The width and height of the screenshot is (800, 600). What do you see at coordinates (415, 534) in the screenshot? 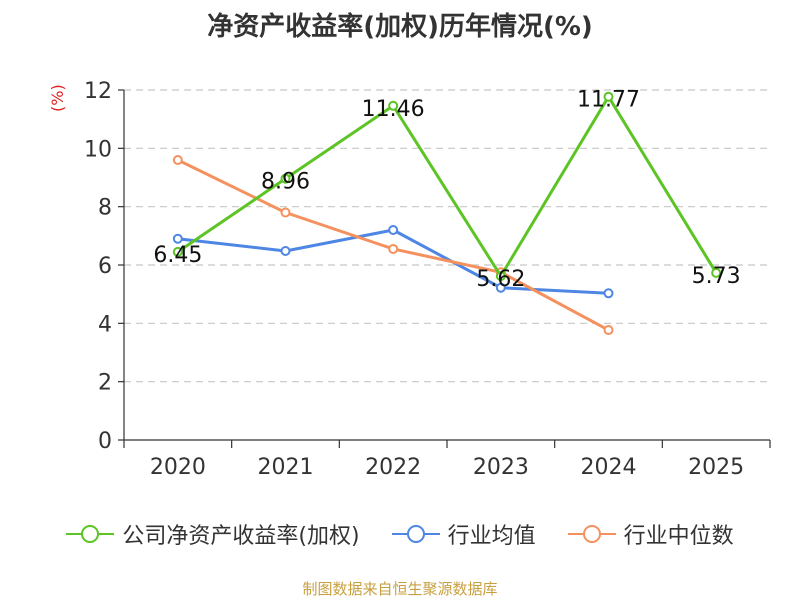
I see `legend-swatch-industry-mean-icon` at bounding box center [415, 534].